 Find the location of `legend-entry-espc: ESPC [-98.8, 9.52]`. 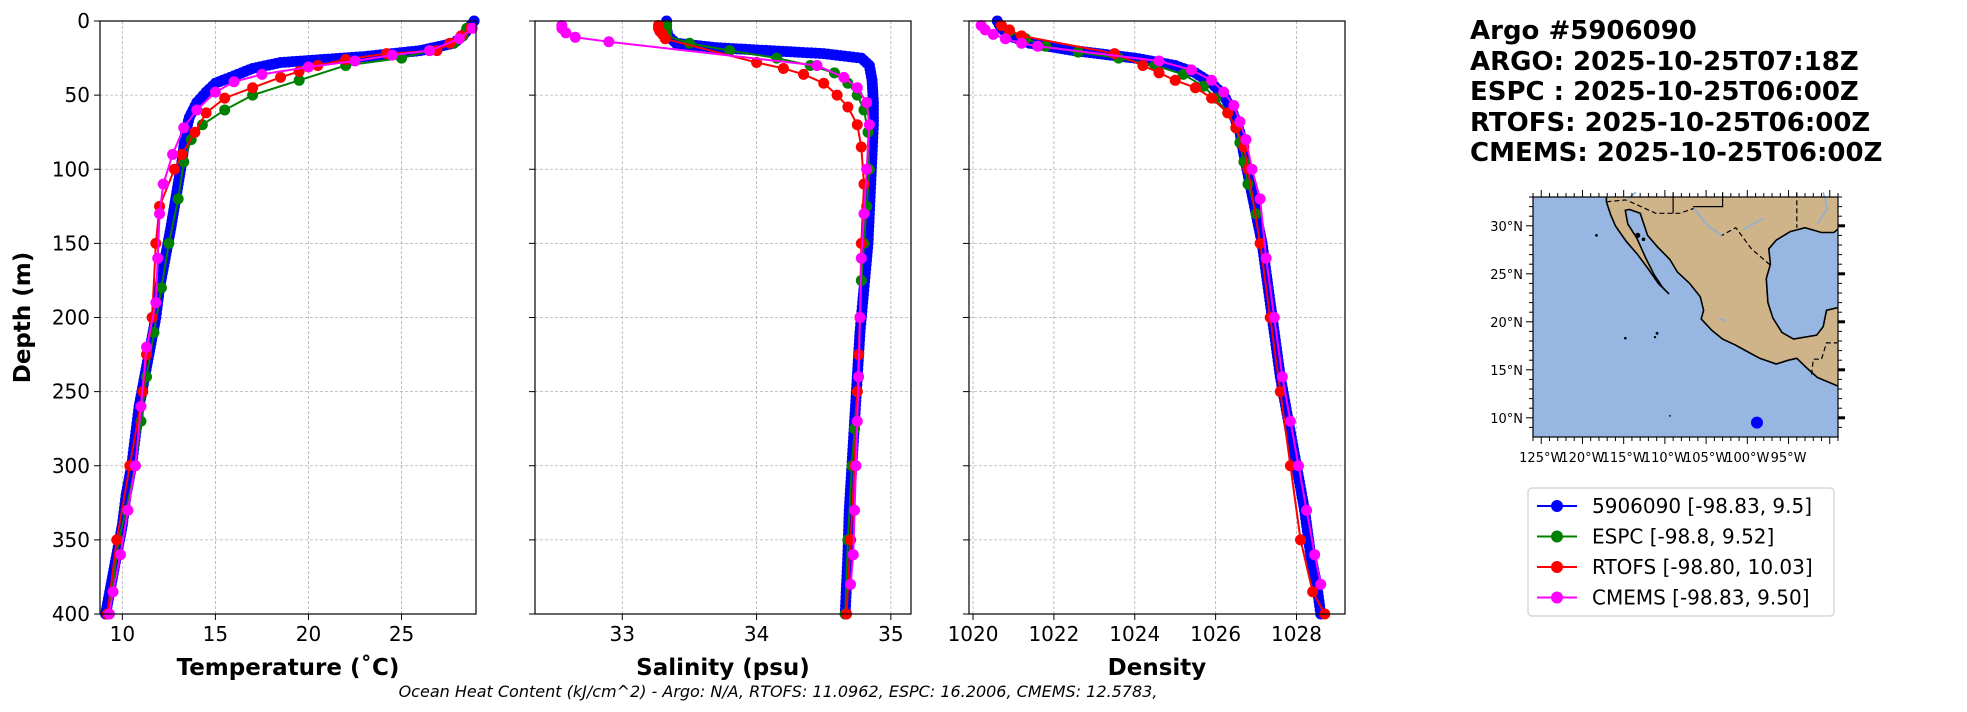

legend-entry-espc: ESPC [-98.8, 9.52] is located at coordinates (1655, 537).